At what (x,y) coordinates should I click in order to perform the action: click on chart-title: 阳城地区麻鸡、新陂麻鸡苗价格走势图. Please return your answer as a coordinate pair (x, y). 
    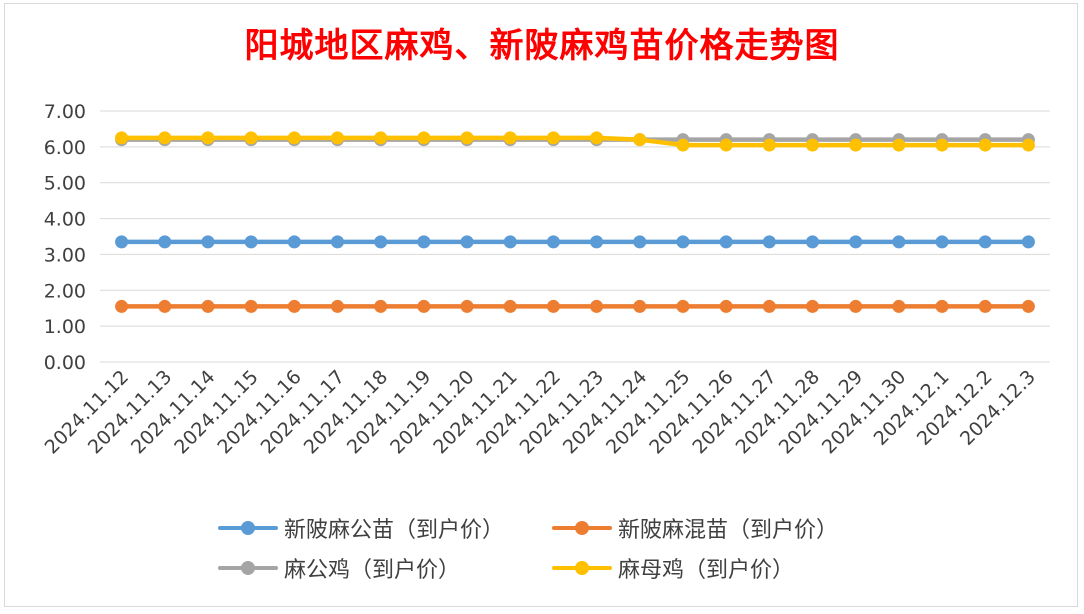
    Looking at the image, I should click on (542, 46).